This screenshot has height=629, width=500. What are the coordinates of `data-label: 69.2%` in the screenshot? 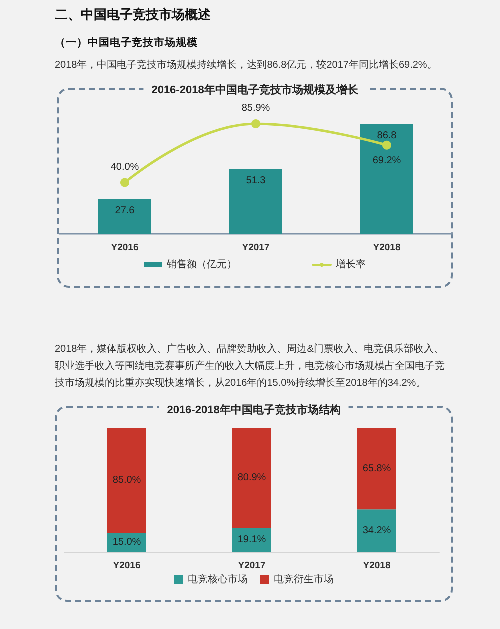 It's located at (387, 160).